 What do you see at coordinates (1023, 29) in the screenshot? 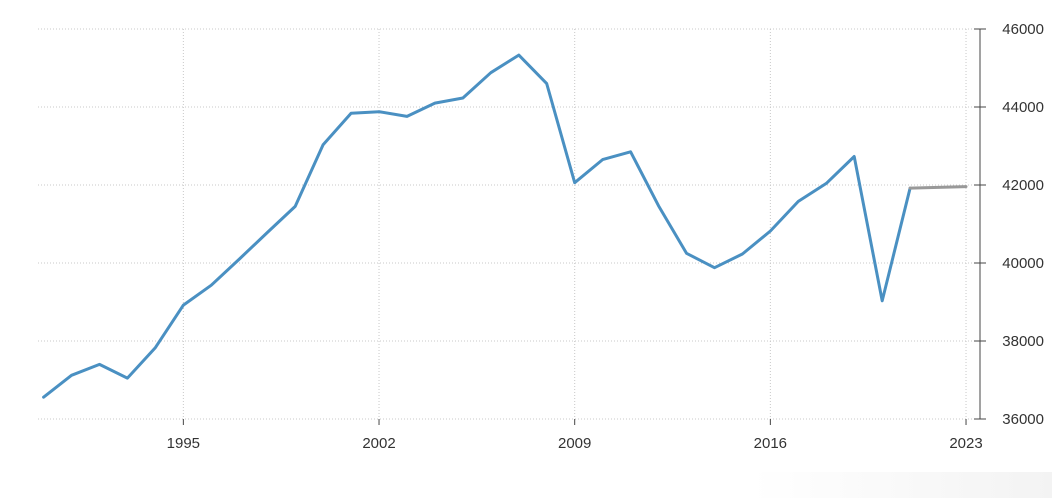
I see `y-tick-label: 46000` at bounding box center [1023, 29].